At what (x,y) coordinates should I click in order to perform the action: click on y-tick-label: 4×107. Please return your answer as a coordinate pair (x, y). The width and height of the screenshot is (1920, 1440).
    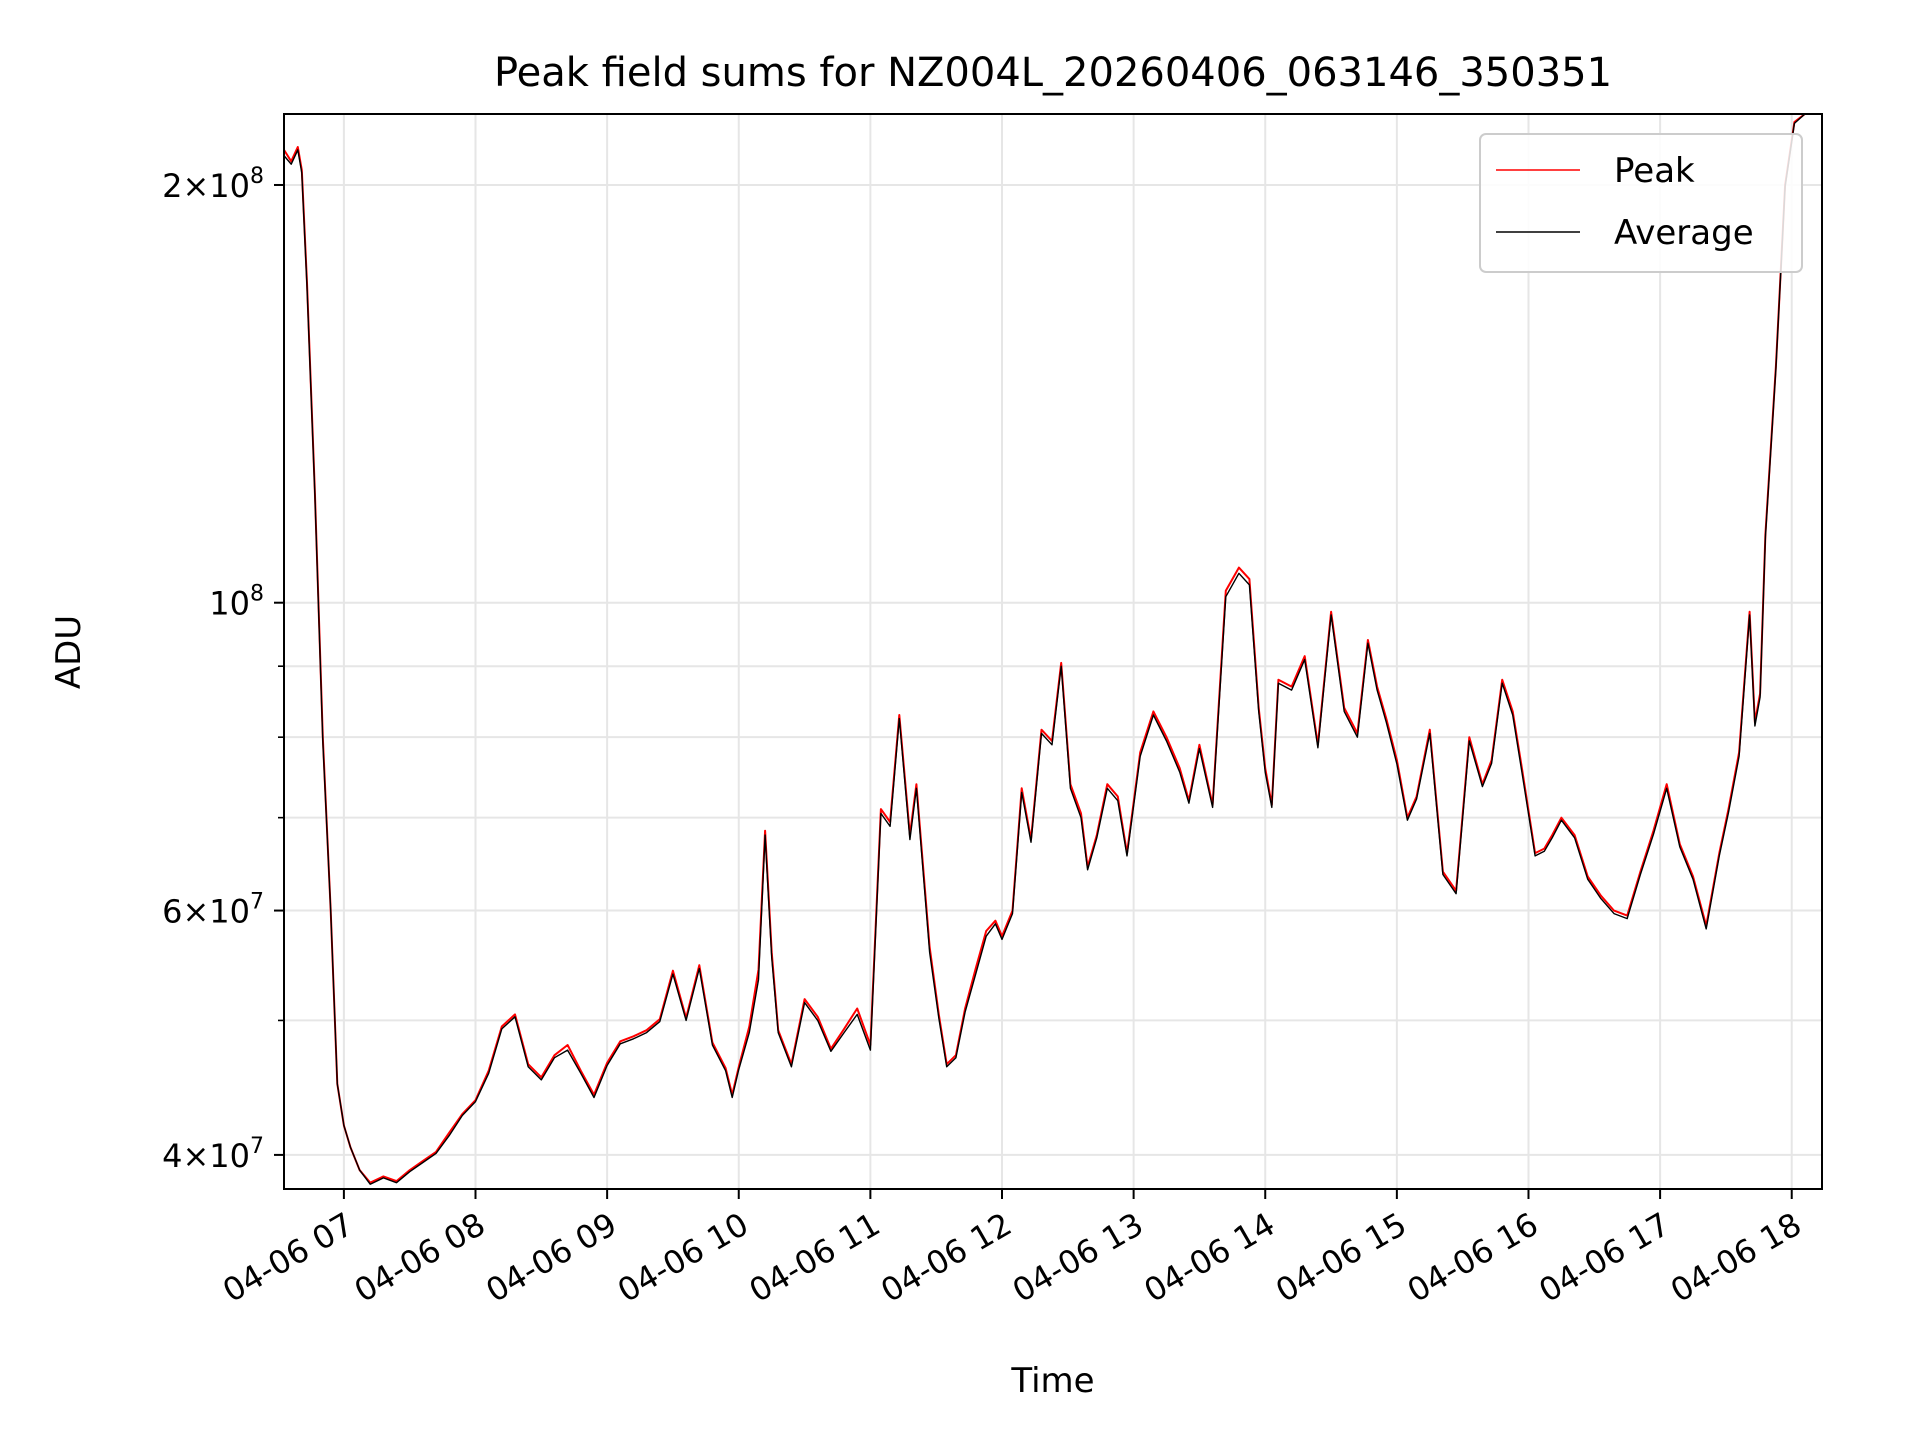
    Looking at the image, I should click on (213, 1154).